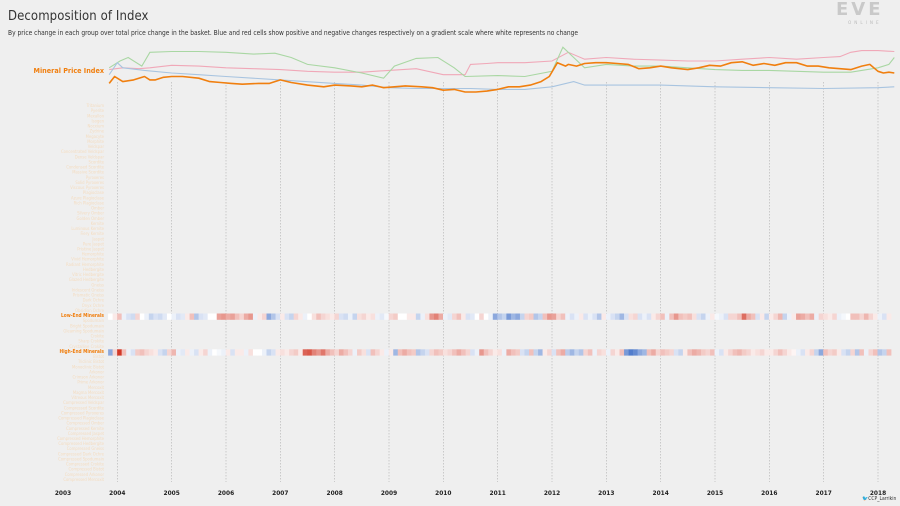 The height and width of the screenshot is (506, 900). I want to click on row-label-concentrated-veldspar: Concentrated Veldspar, so click(82, 151).